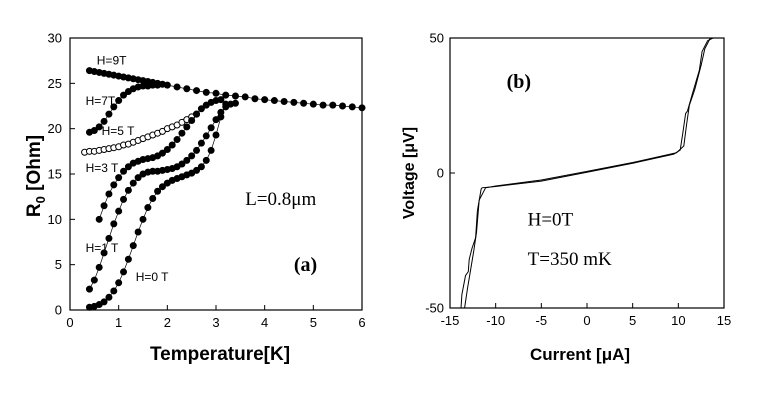  Describe the element at coordinates (580, 354) in the screenshot. I see `panel-b-x-axis-title: Current [μA]` at that location.